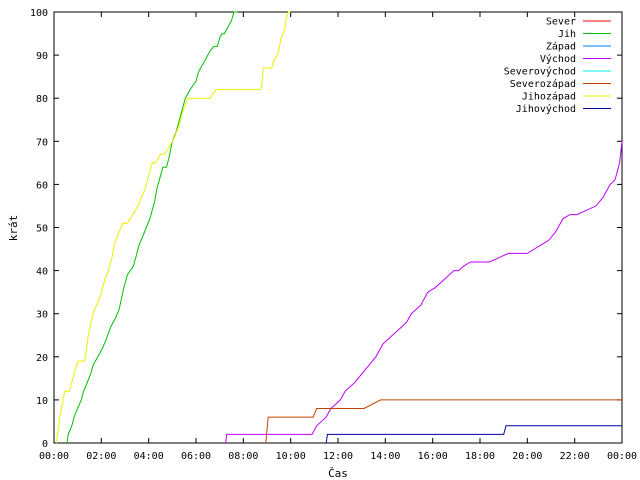 This screenshot has width=640, height=480. Describe the element at coordinates (338, 473) in the screenshot. I see `x-axis-label: Čas` at that location.